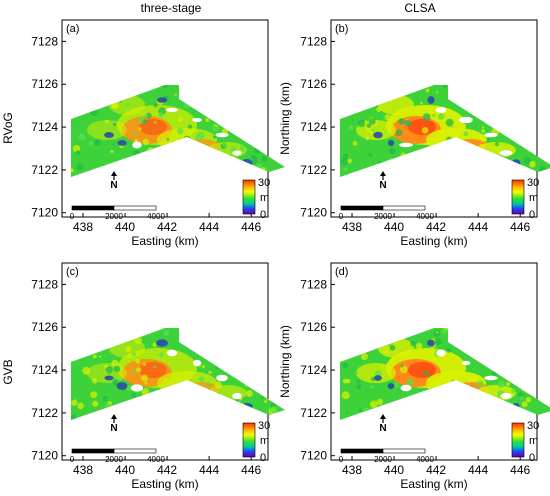 This screenshot has width=550, height=496. Describe the element at coordinates (167, 227) in the screenshot. I see `x-tick-label: 442` at that location.